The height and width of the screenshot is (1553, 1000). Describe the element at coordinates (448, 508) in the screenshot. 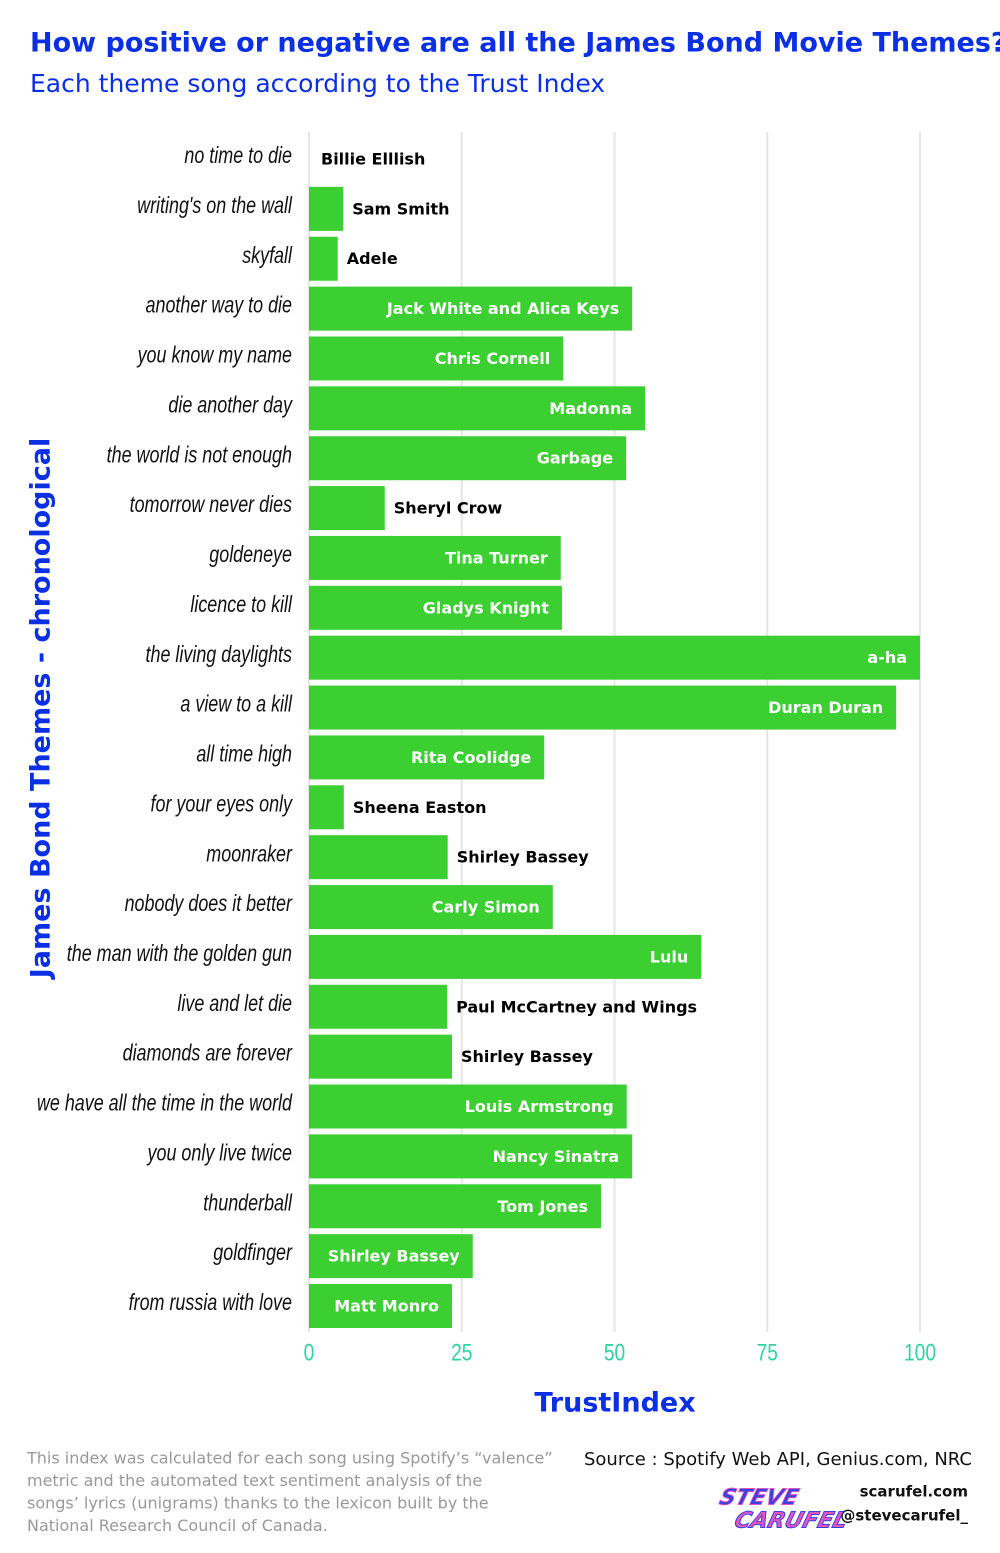

I see `bar-label: Sheryl Crow` at that location.